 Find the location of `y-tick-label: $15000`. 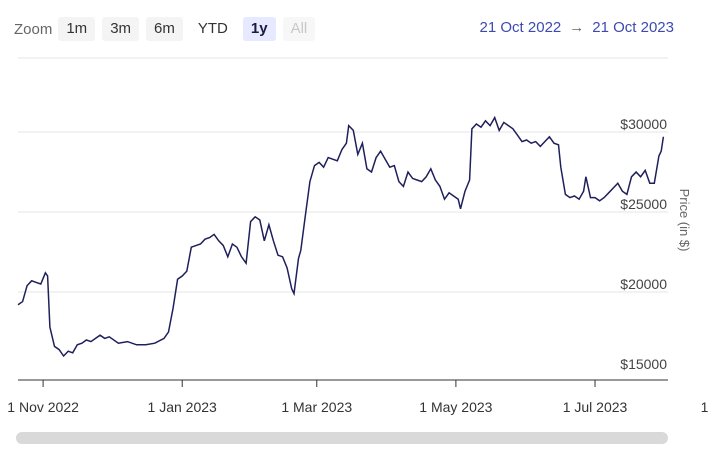

y-tick-label: $15000 is located at coordinates (643, 364).